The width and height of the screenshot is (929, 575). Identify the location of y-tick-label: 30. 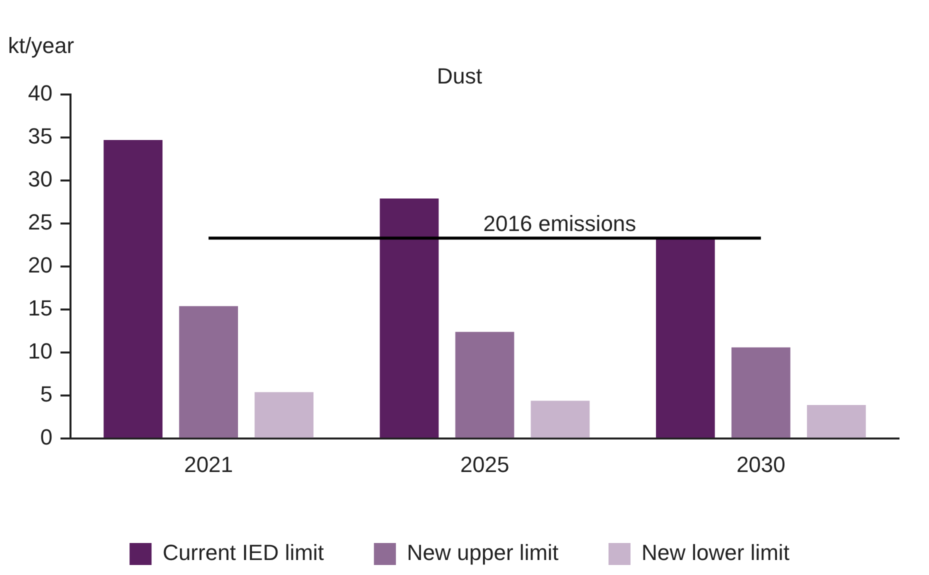
(40, 179).